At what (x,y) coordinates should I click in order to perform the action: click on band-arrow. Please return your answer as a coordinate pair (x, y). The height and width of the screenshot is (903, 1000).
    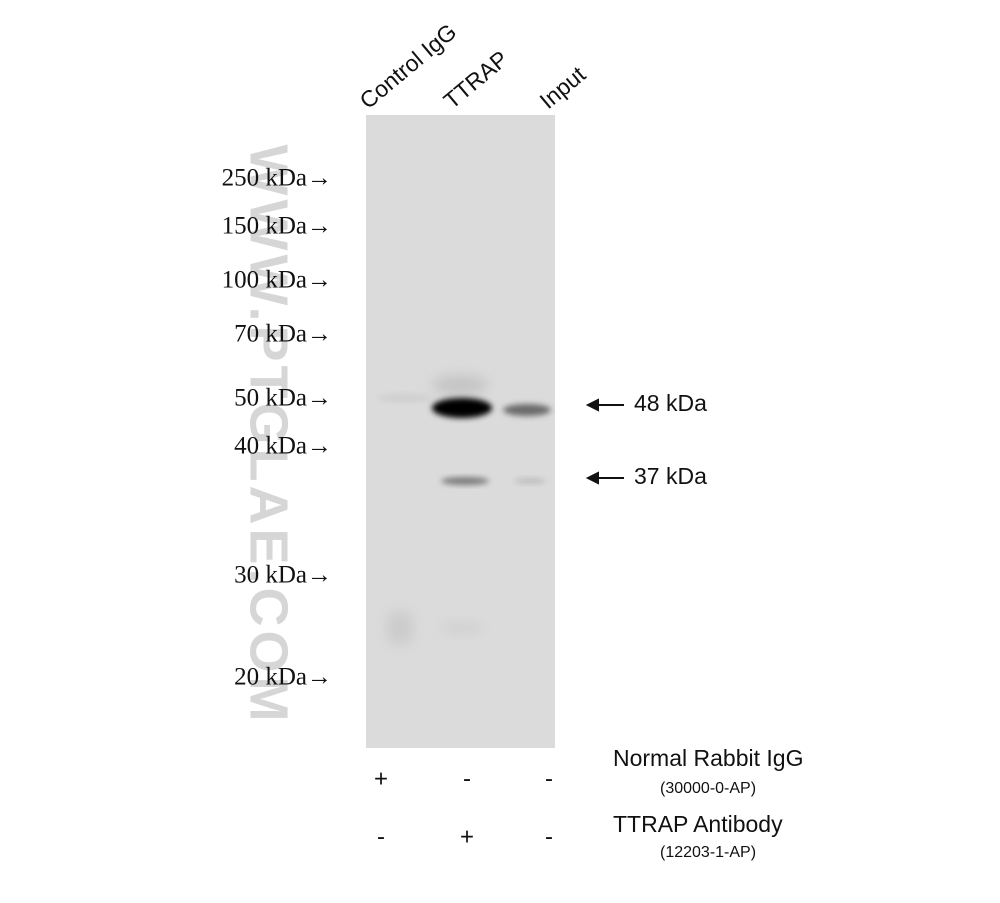
    Looking at the image, I should click on (604, 441).